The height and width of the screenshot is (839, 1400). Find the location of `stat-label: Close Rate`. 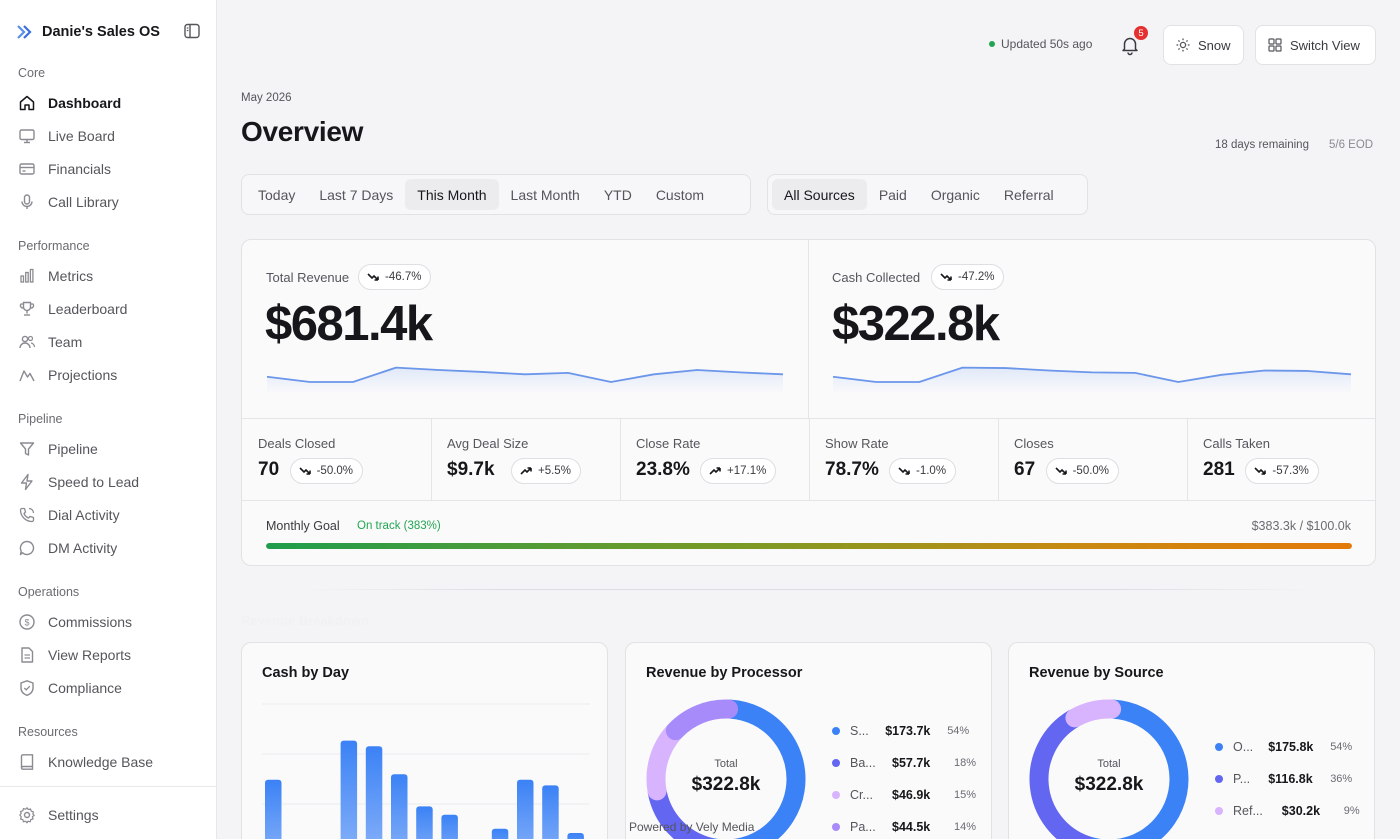

stat-label: Close Rate is located at coordinates (668, 443).